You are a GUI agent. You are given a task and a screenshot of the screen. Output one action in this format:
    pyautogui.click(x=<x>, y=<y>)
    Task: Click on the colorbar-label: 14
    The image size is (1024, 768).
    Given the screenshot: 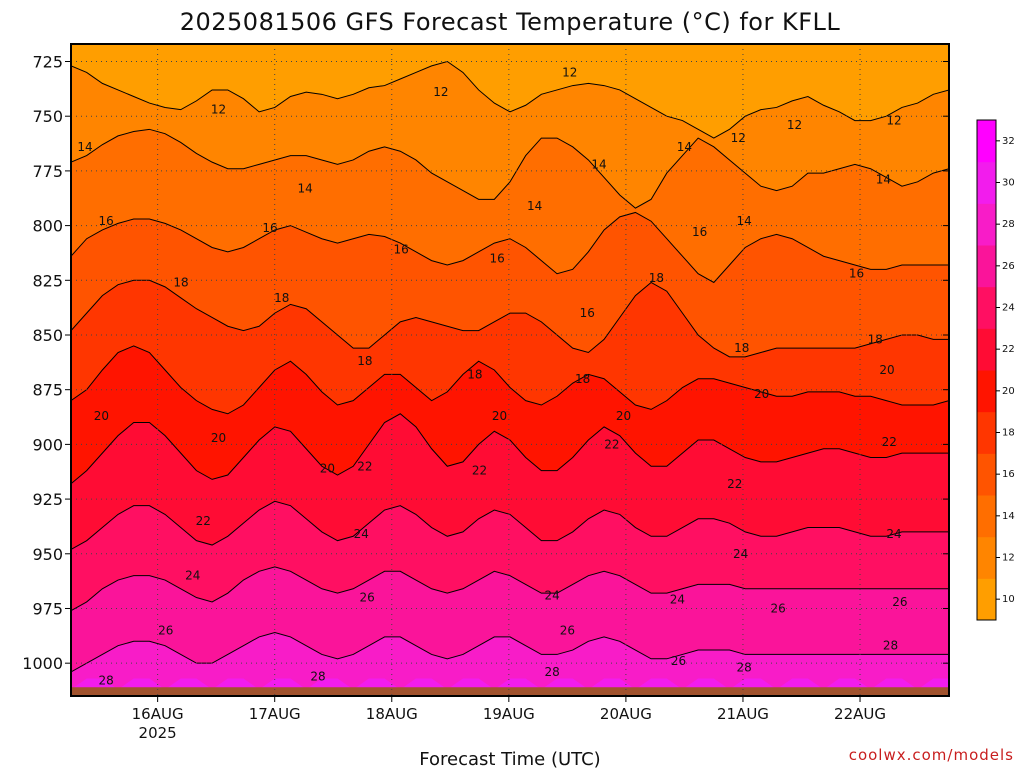 What is the action you would take?
    pyautogui.click(x=1008, y=516)
    